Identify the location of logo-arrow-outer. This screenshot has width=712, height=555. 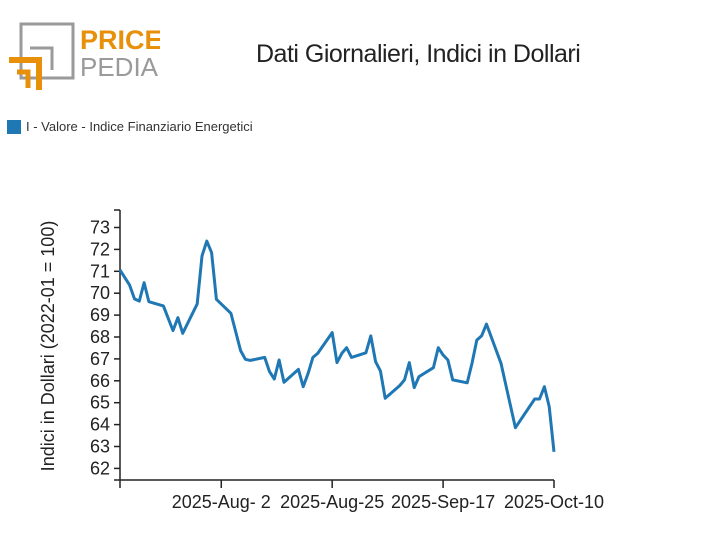
(25, 73).